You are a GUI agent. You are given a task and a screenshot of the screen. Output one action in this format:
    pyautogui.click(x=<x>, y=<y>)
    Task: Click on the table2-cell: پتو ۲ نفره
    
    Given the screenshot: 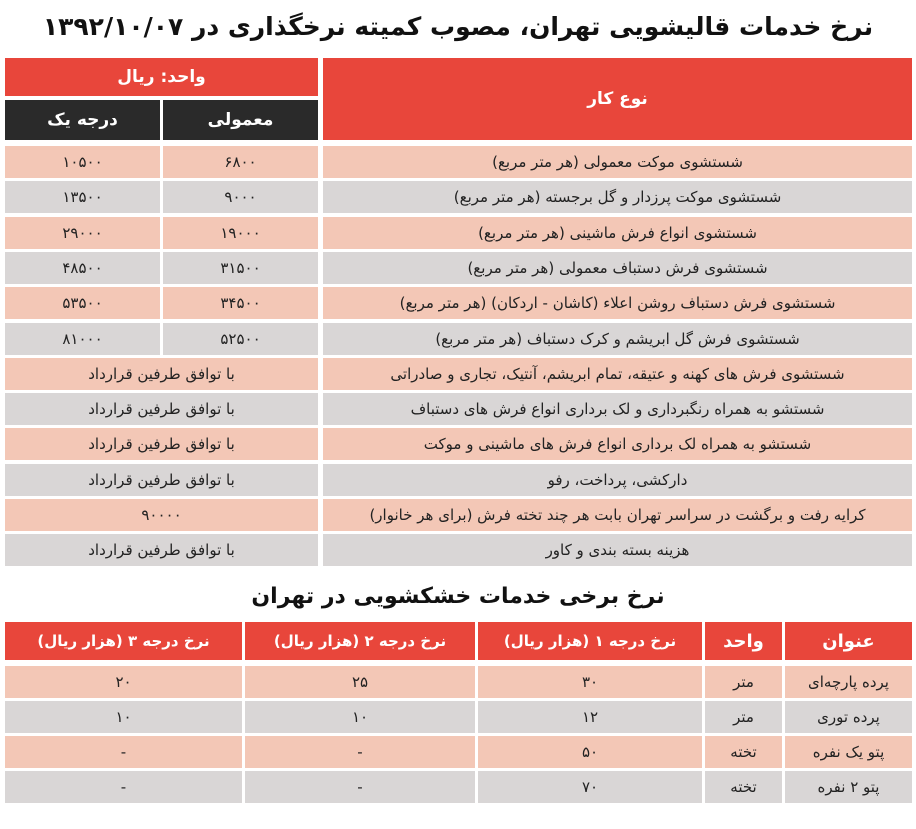 What is the action you would take?
    pyautogui.click(x=848, y=787)
    